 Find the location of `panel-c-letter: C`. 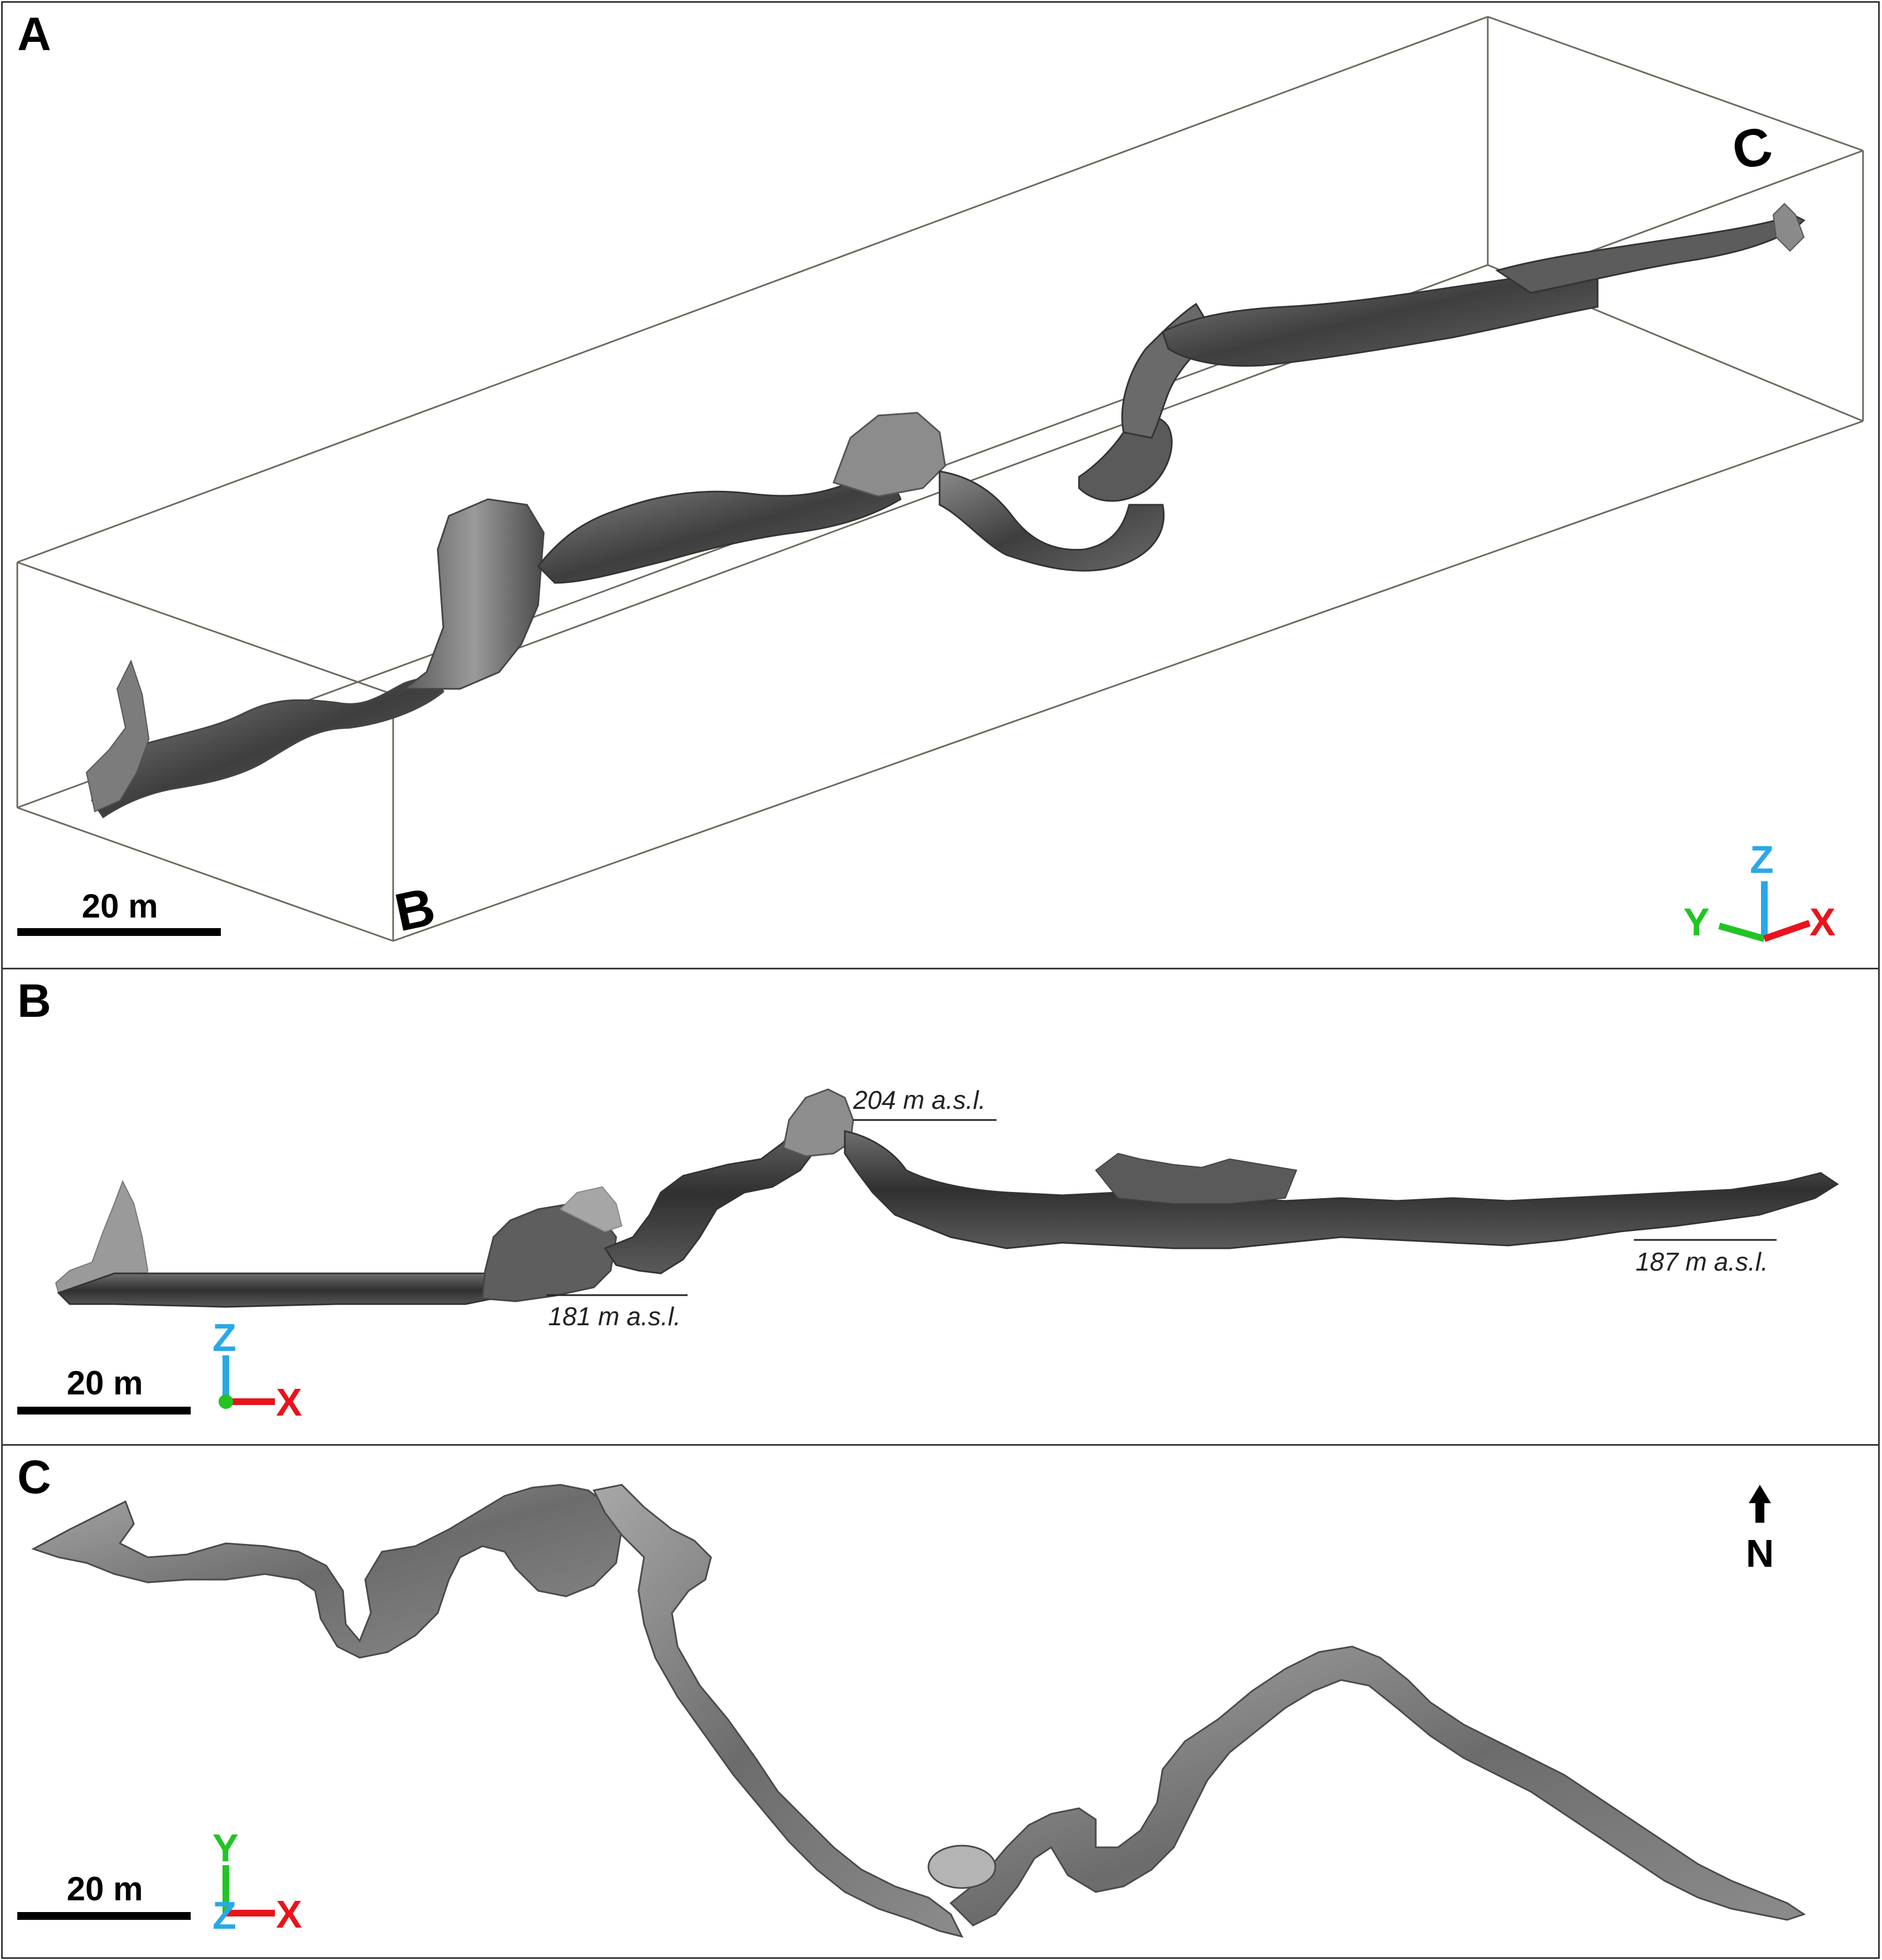

panel-c-letter: C is located at coordinates (34, 1477).